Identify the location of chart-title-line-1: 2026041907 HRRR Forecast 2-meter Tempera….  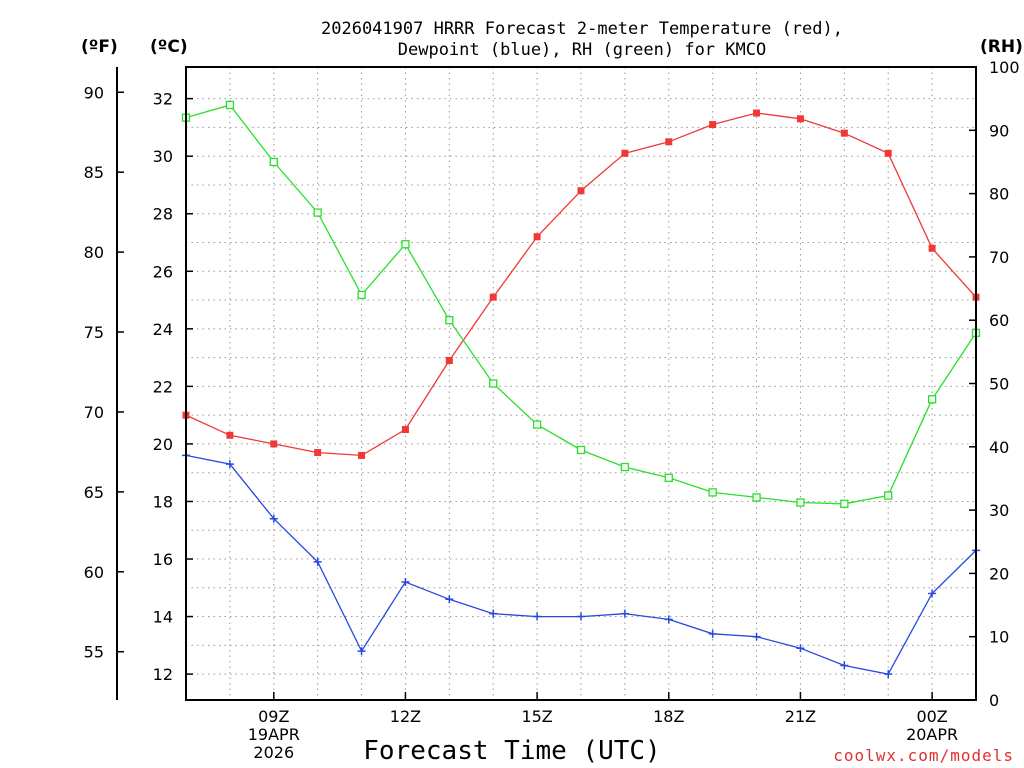
(582, 29).